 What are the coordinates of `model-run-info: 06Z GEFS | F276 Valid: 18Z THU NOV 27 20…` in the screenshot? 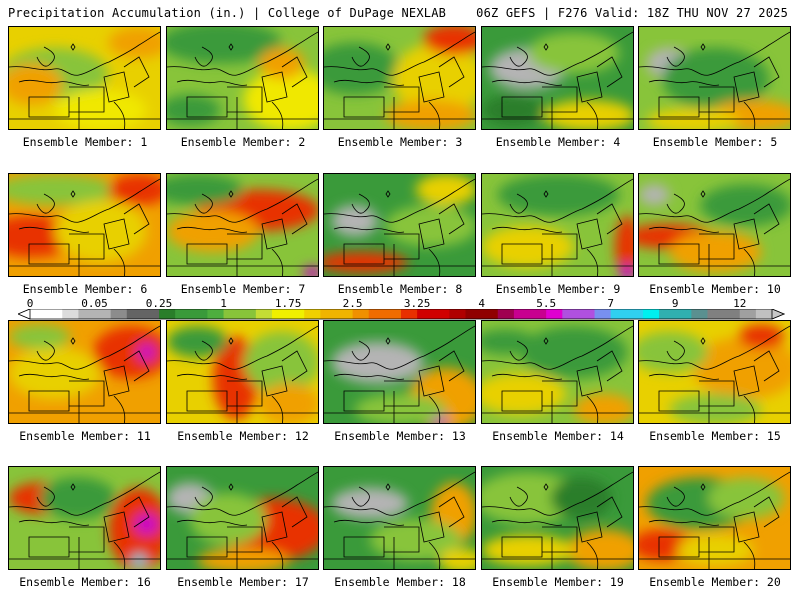 It's located at (632, 13).